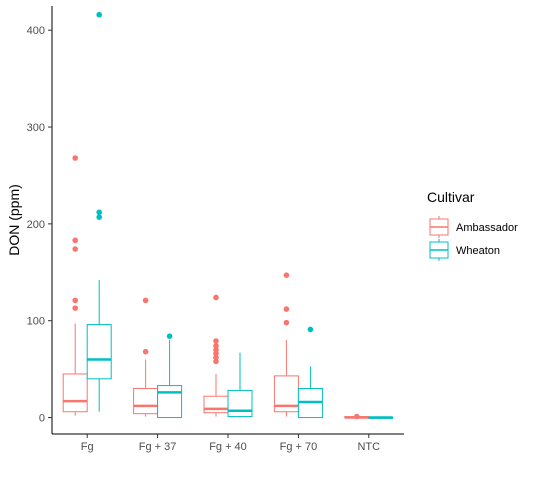  Describe the element at coordinates (36, 128) in the screenshot. I see `y-tick-label: 300` at that location.